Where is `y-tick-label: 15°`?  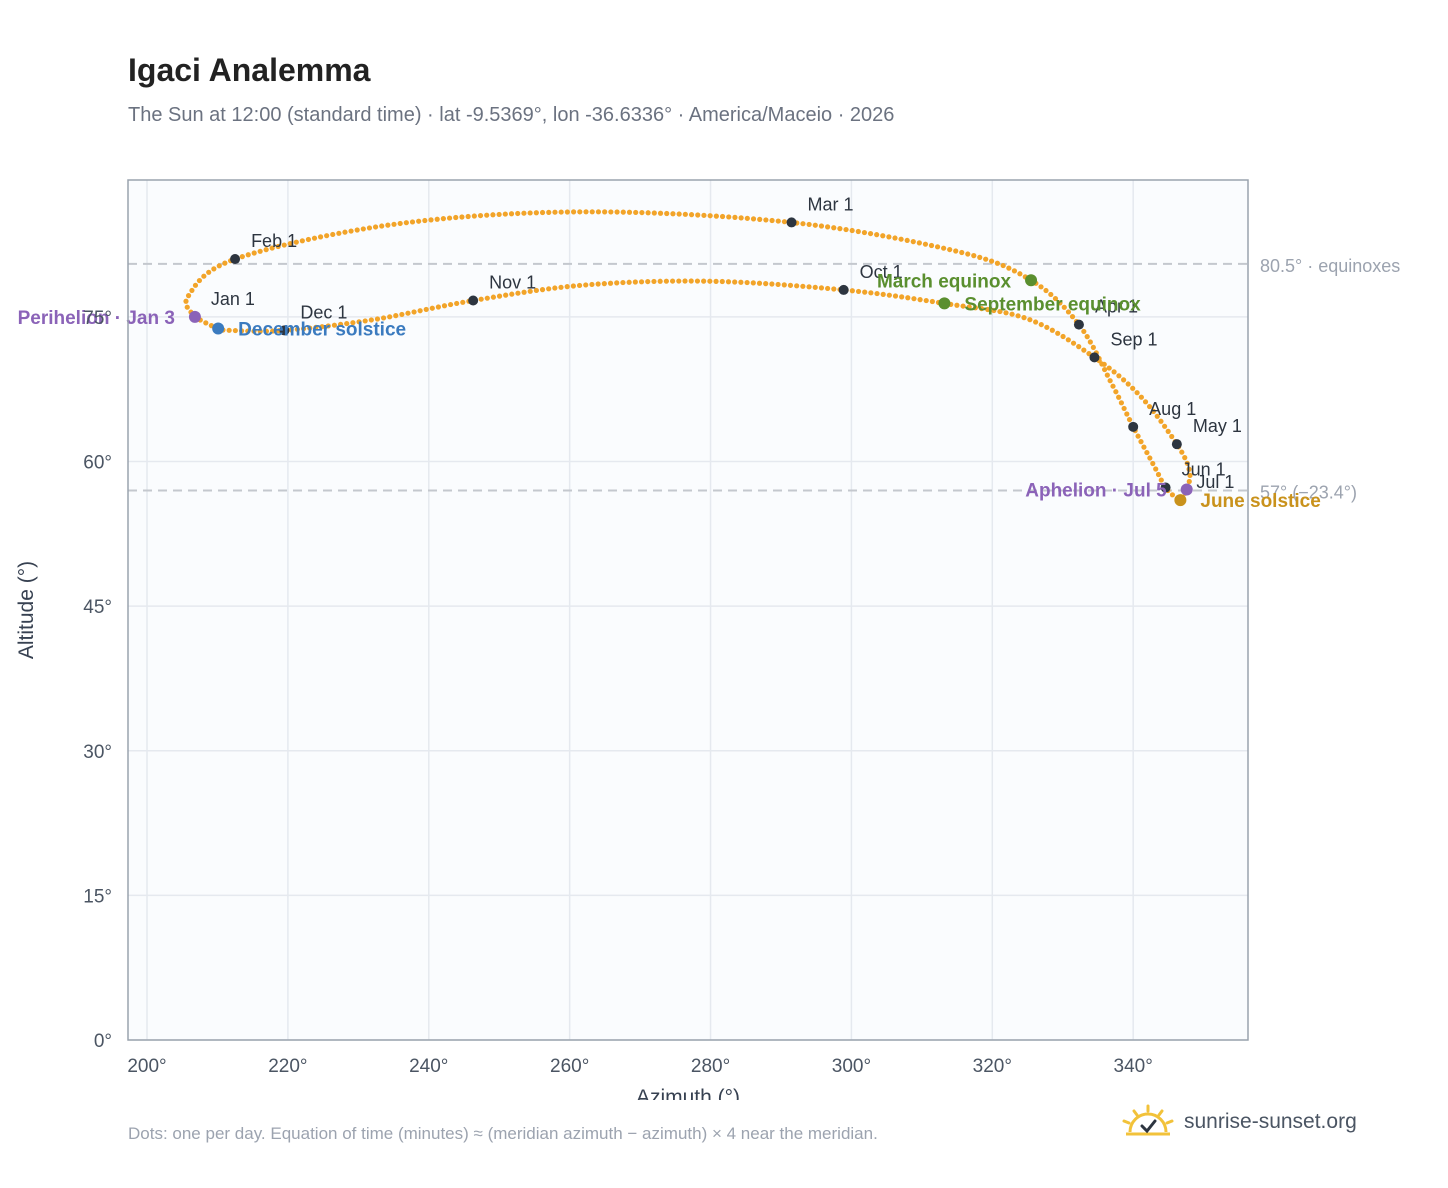 y-tick-label: 15° is located at coordinates (97, 896).